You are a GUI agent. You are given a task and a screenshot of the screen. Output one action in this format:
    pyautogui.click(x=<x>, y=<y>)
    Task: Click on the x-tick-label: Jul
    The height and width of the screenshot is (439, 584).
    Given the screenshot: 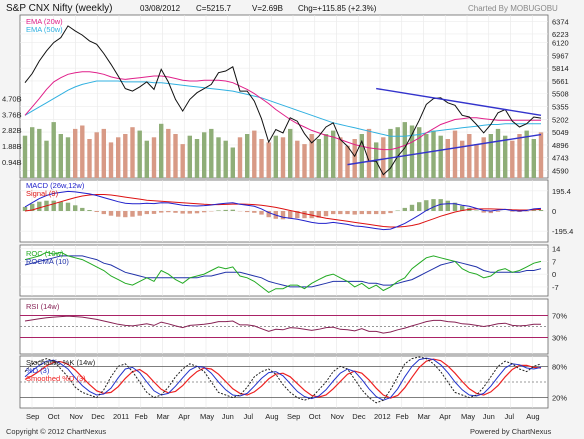 What is the action you would take?
    pyautogui.click(x=249, y=416)
    